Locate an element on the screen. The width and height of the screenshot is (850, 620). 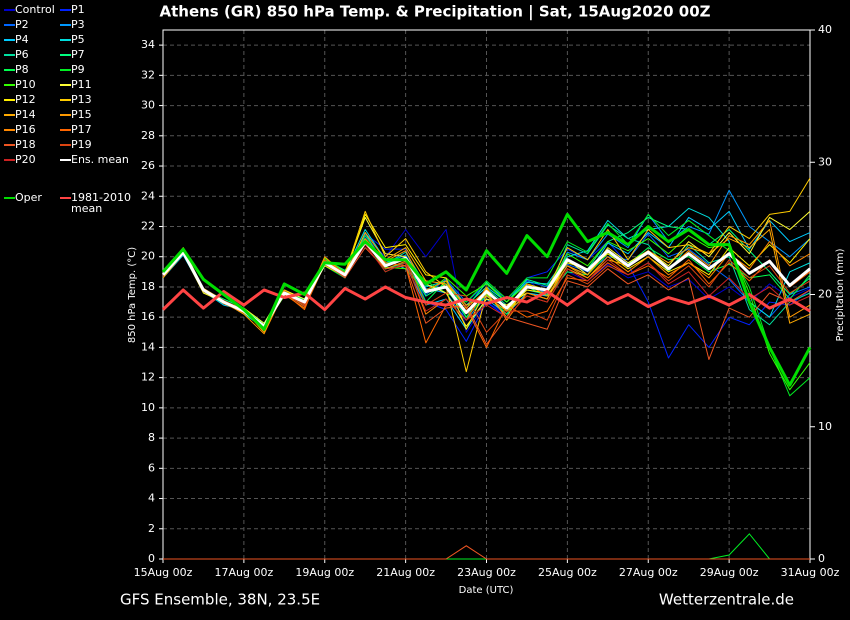
legend-label: Oper is located at coordinates (28, 197).